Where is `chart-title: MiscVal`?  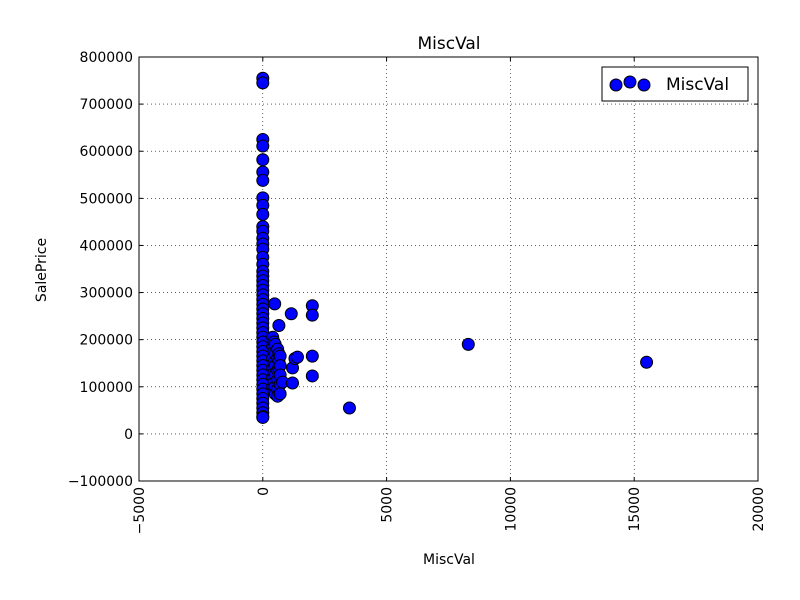 chart-title: MiscVal is located at coordinates (448, 44).